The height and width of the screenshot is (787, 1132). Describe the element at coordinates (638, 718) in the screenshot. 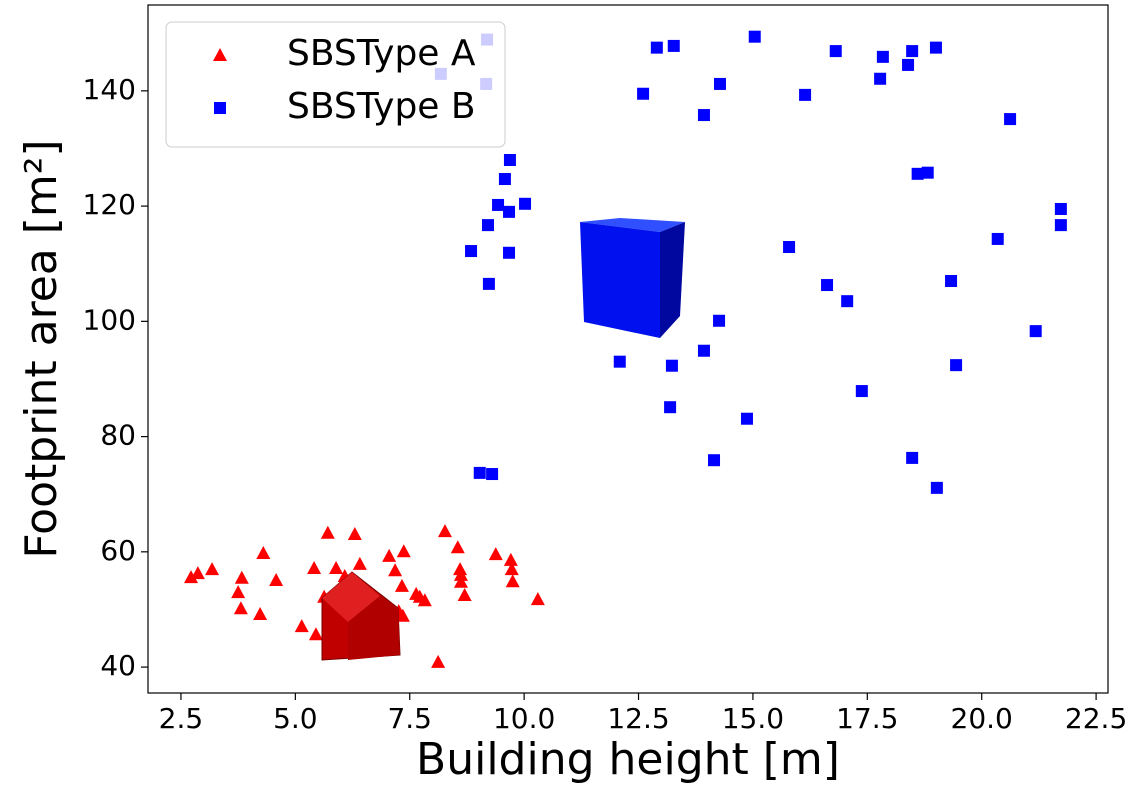

I see `x-tick-label: 12.5` at that location.